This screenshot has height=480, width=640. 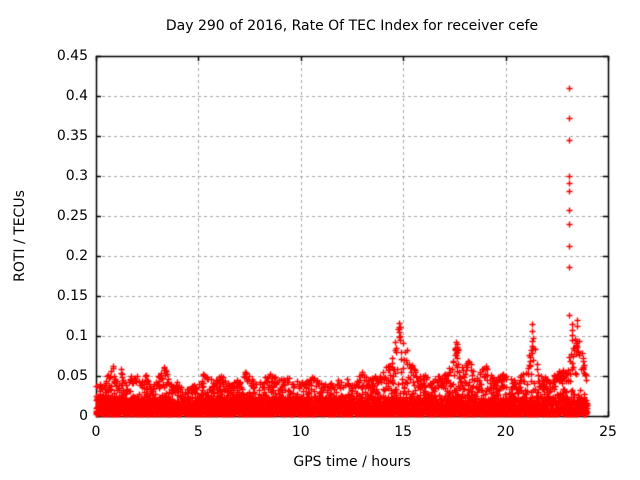 I want to click on x-tick-label: 20, so click(x=505, y=432).